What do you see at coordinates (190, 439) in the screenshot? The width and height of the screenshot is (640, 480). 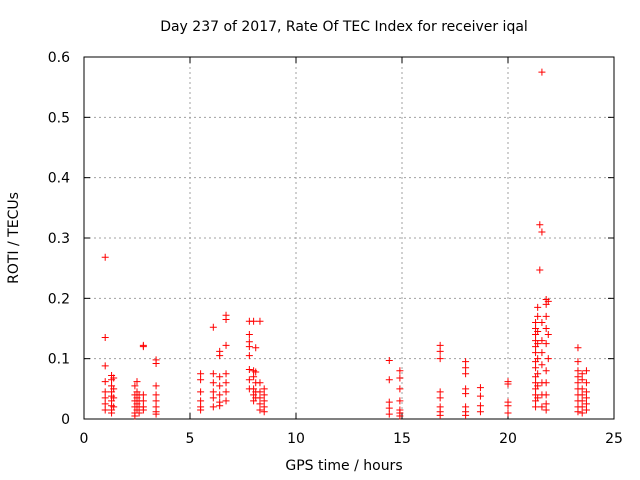 I see `x-tick-label: 5` at bounding box center [190, 439].